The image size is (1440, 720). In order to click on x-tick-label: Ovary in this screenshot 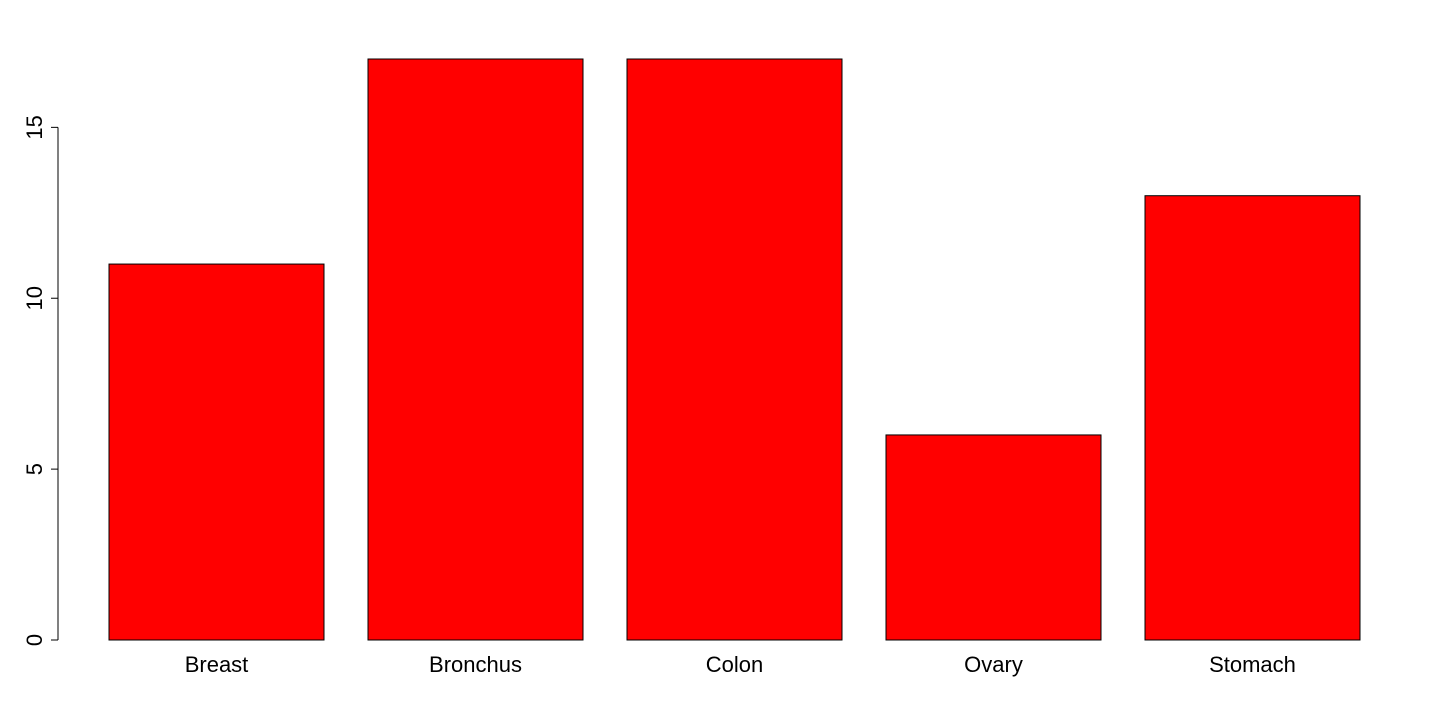, I will do `click(993, 664)`.